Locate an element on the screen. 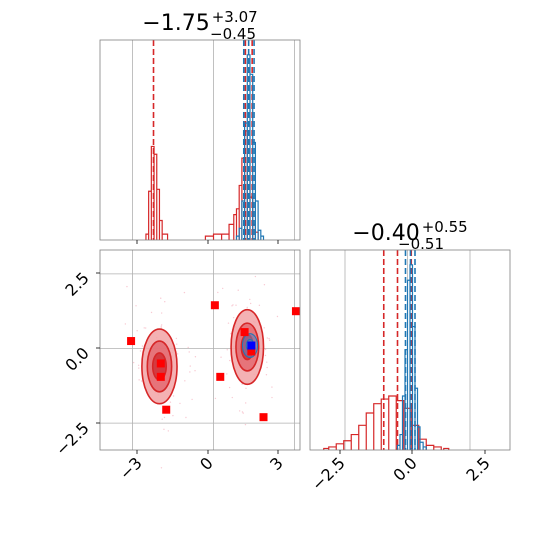  param-2-xtick-marks is located at coordinates (412, 452).